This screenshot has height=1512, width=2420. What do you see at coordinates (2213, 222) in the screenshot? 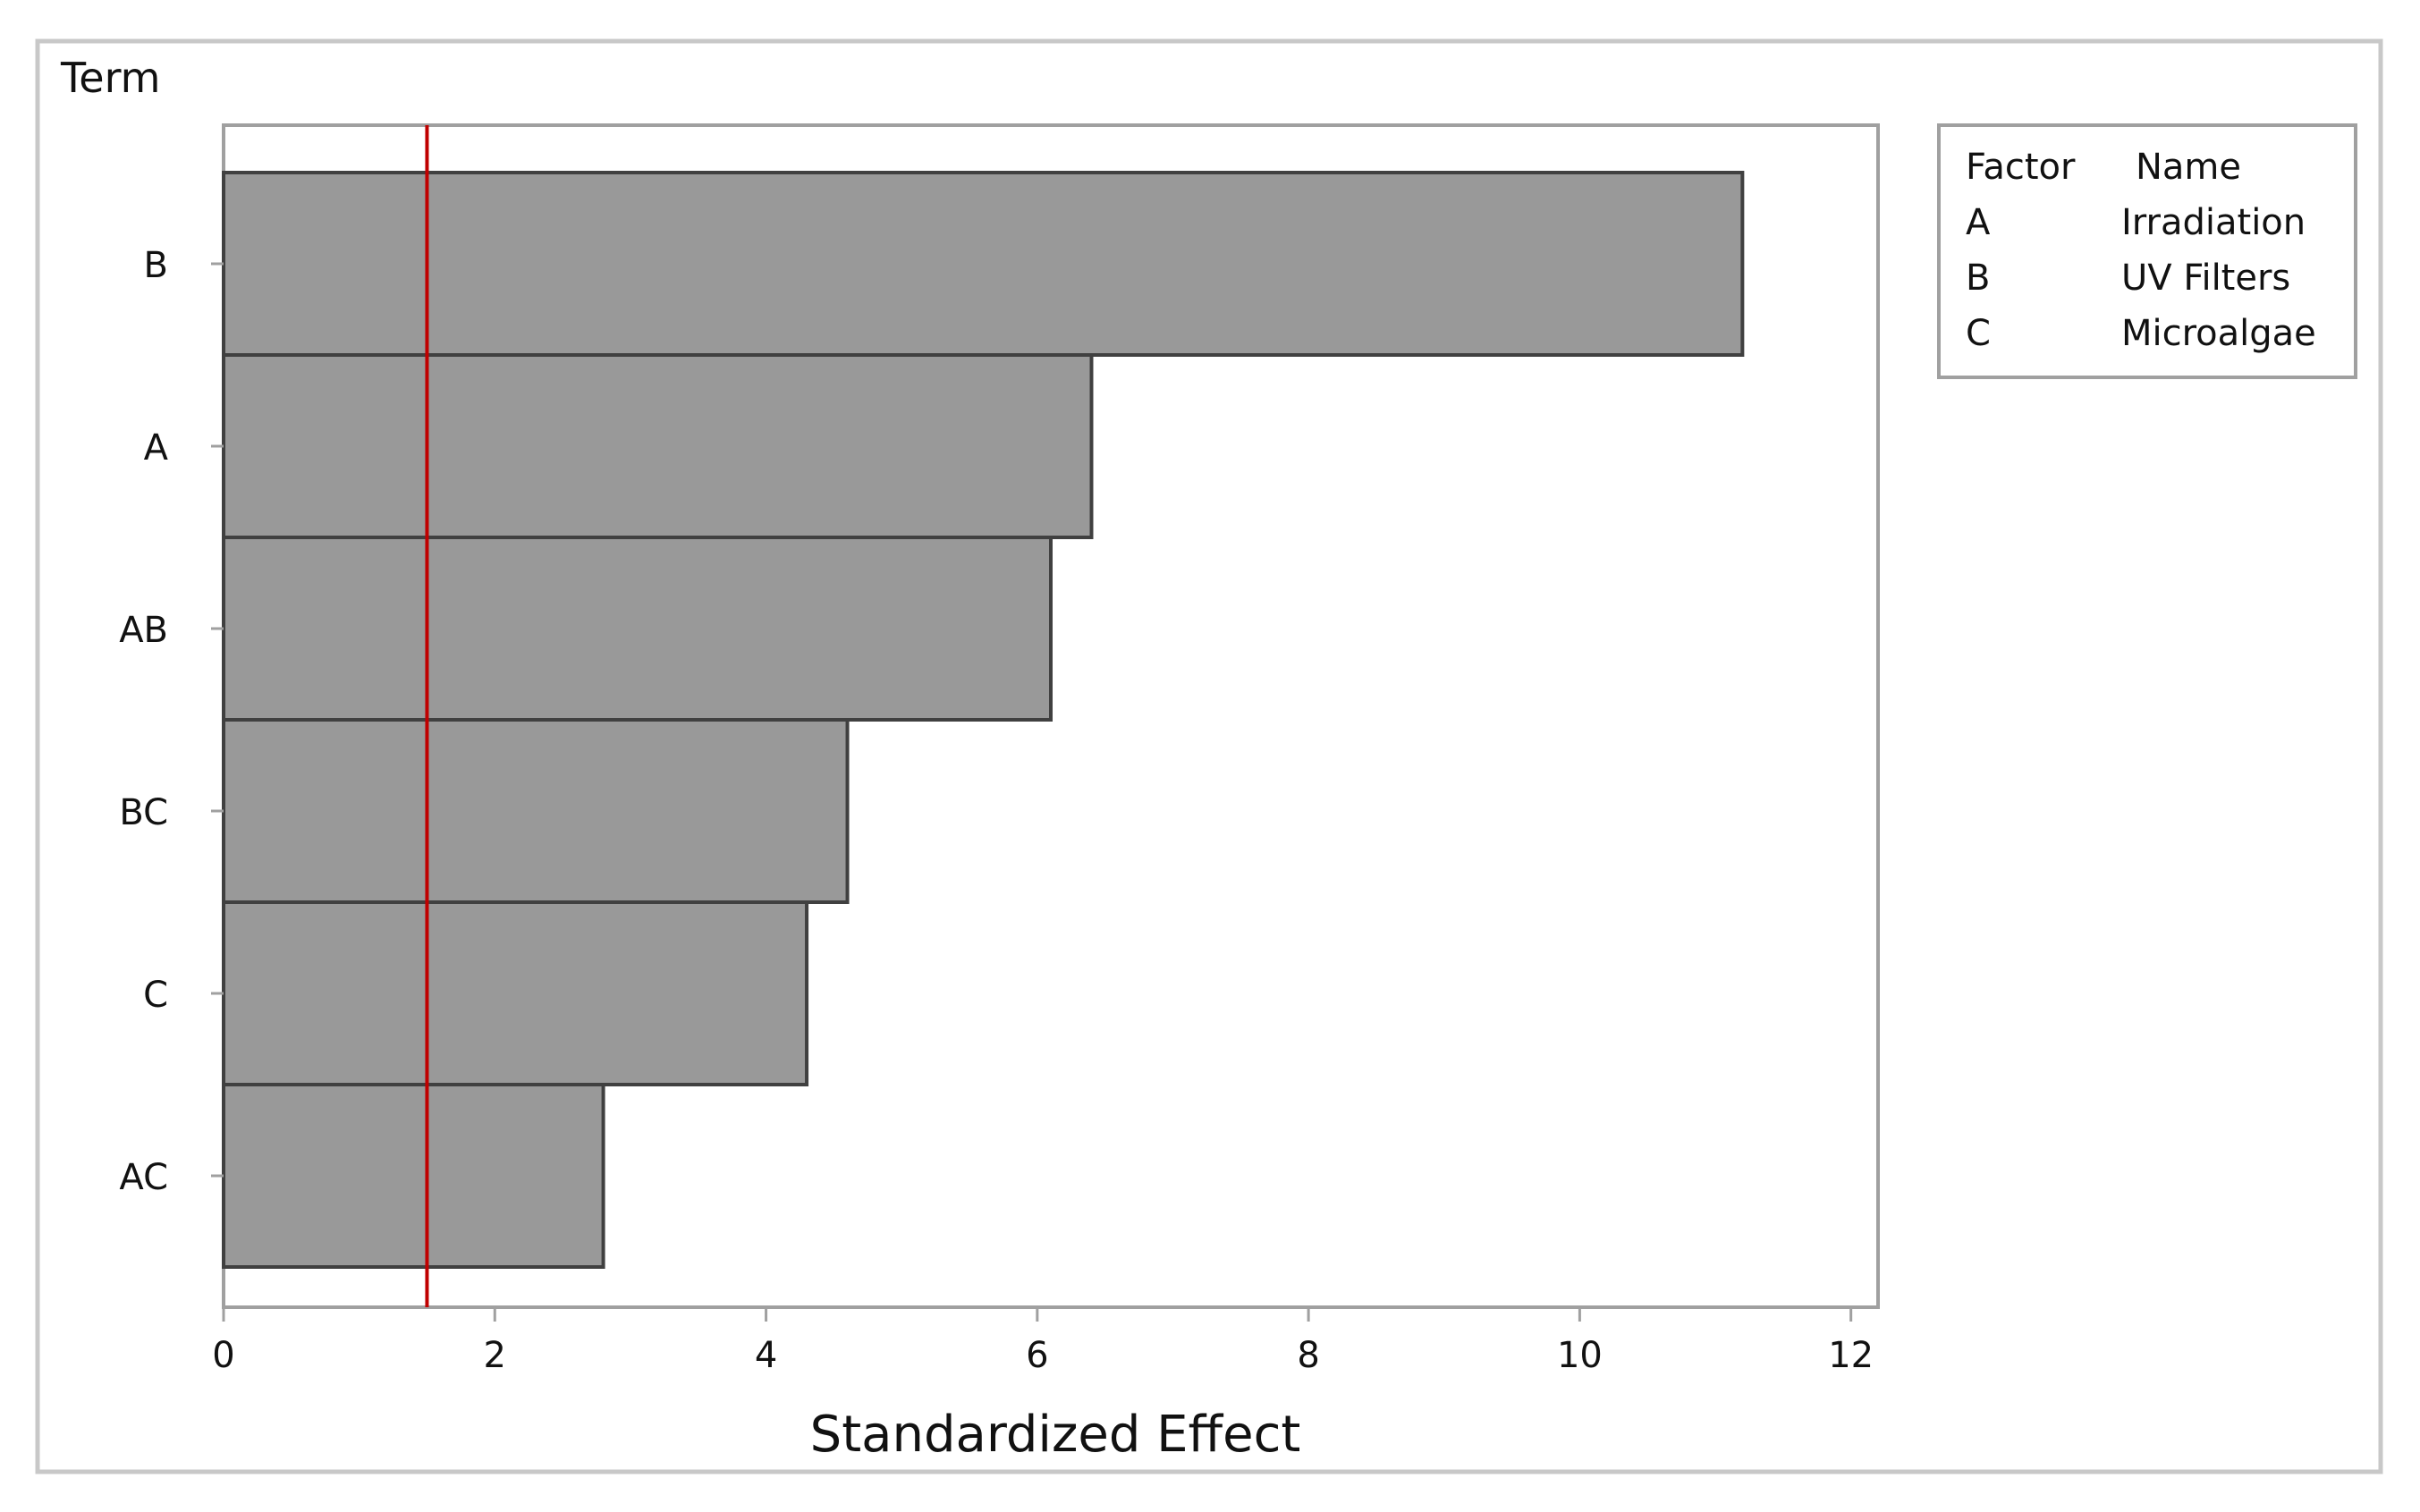
I see `legend-name-a: Irradiation` at bounding box center [2213, 222].